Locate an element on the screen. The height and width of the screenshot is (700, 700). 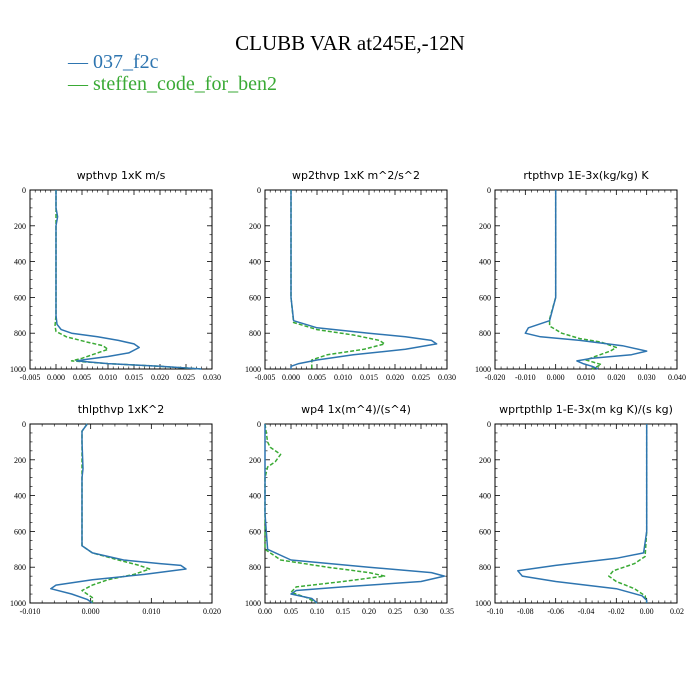
figure-title: CLUBB VAR at245E,-12N is located at coordinates (350, 43).